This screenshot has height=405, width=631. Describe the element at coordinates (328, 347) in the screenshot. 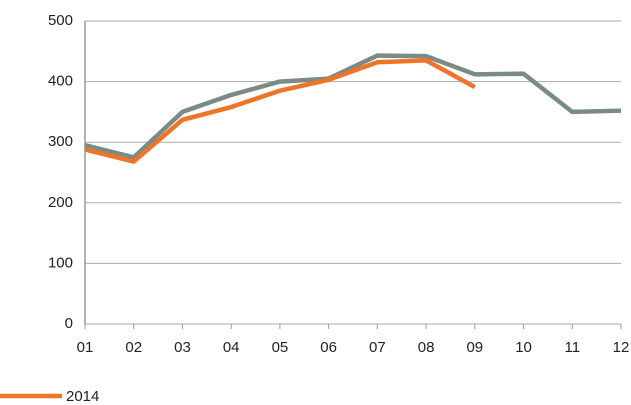

I see `x-tick-label: 06` at that location.